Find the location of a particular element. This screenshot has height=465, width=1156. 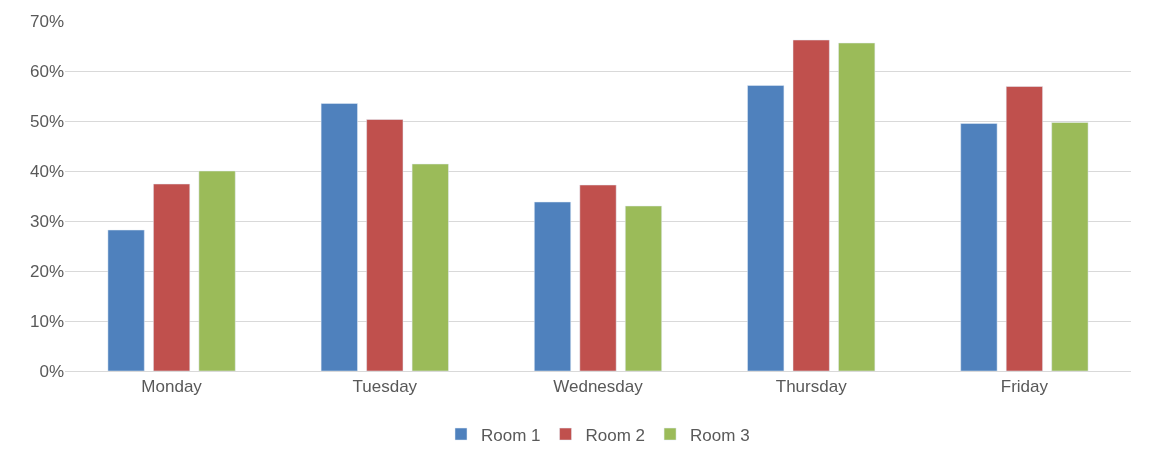

legend-label: Room 3 is located at coordinates (720, 435).